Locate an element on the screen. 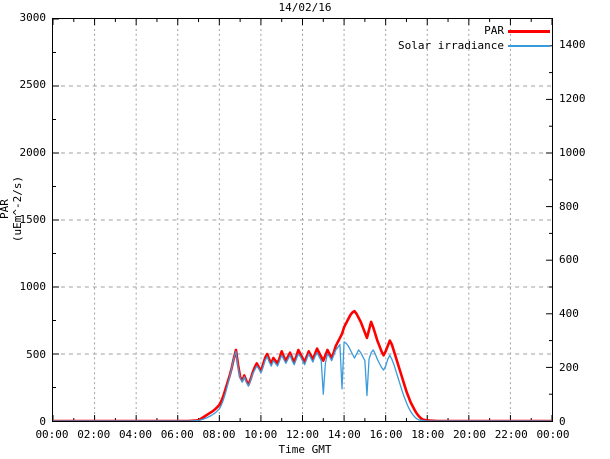 This screenshot has width=610, height=459. x-tick-label: 20:00 is located at coordinates (469, 434).